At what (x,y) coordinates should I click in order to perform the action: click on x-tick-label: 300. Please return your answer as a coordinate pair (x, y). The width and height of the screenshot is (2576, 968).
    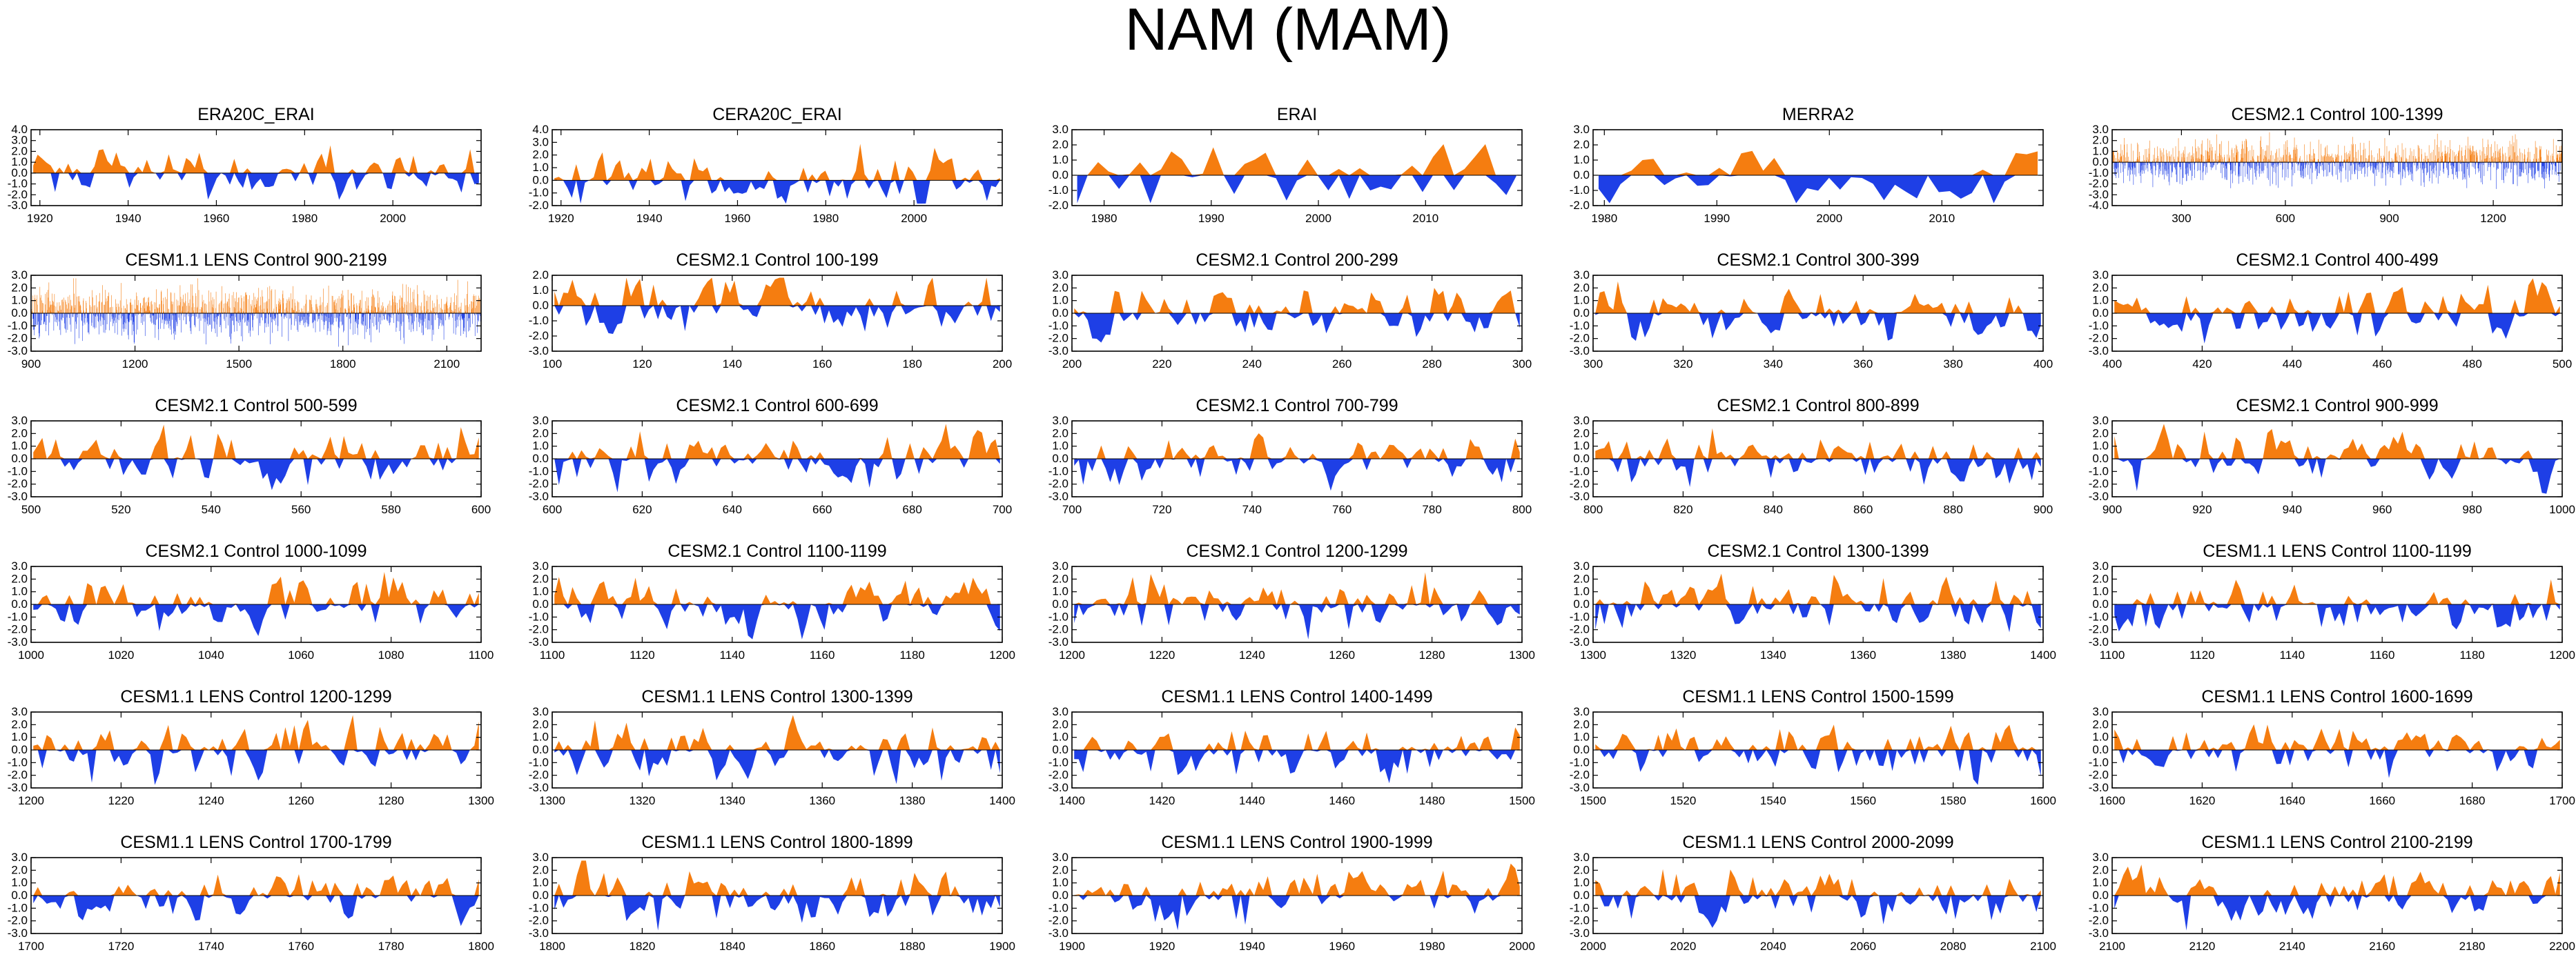
    Looking at the image, I should click on (1522, 364).